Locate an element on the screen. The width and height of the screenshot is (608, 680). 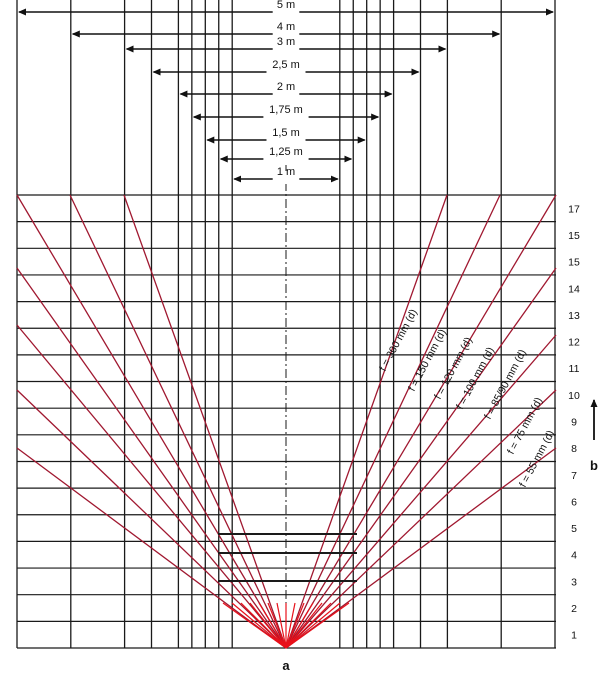
distance-row-label: 9 is located at coordinates (574, 423).